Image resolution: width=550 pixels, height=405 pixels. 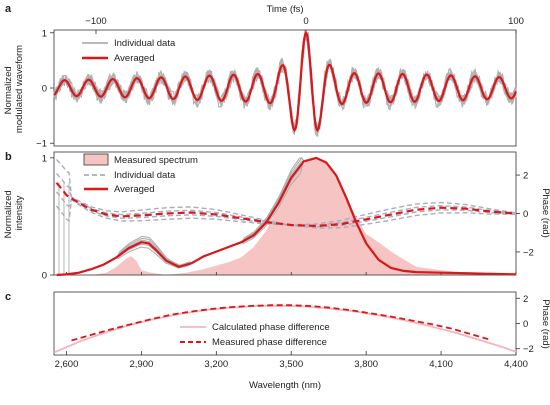 I want to click on panel-c-xtick-label: 3,200, so click(x=216, y=364).